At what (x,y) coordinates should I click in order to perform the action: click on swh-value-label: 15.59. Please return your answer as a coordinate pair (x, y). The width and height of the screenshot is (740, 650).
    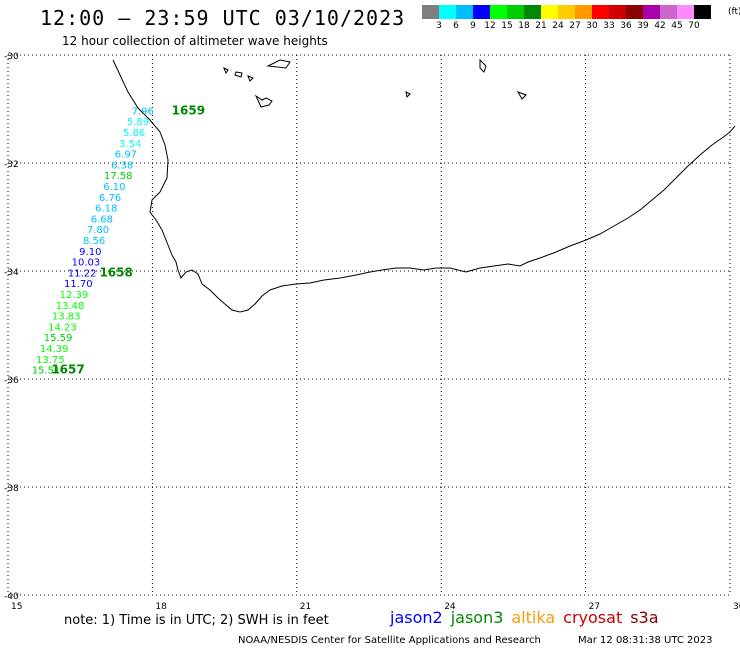
    Looking at the image, I should click on (58, 338).